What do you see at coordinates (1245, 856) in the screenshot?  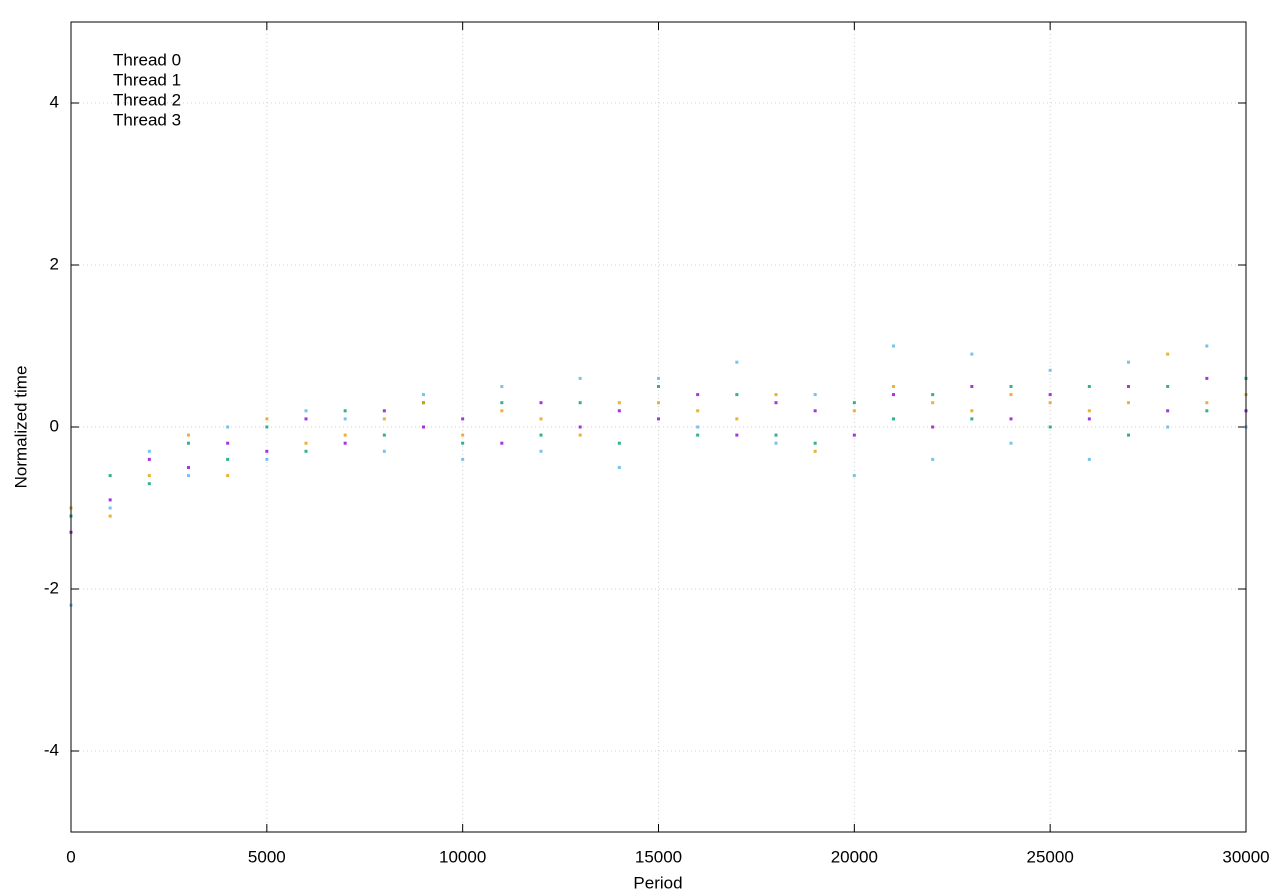 I see `x-tick-label: 30000` at bounding box center [1245, 856].